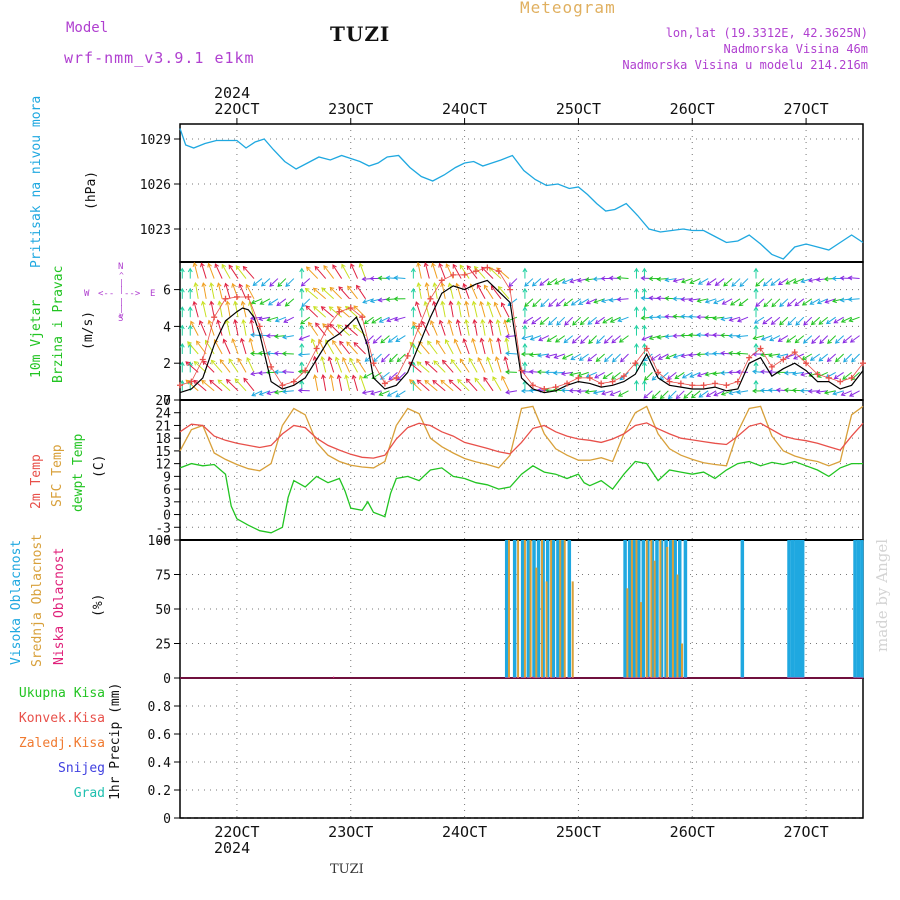 The width and height of the screenshot is (900, 900). I want to click on compass-n: N, so click(121, 267).